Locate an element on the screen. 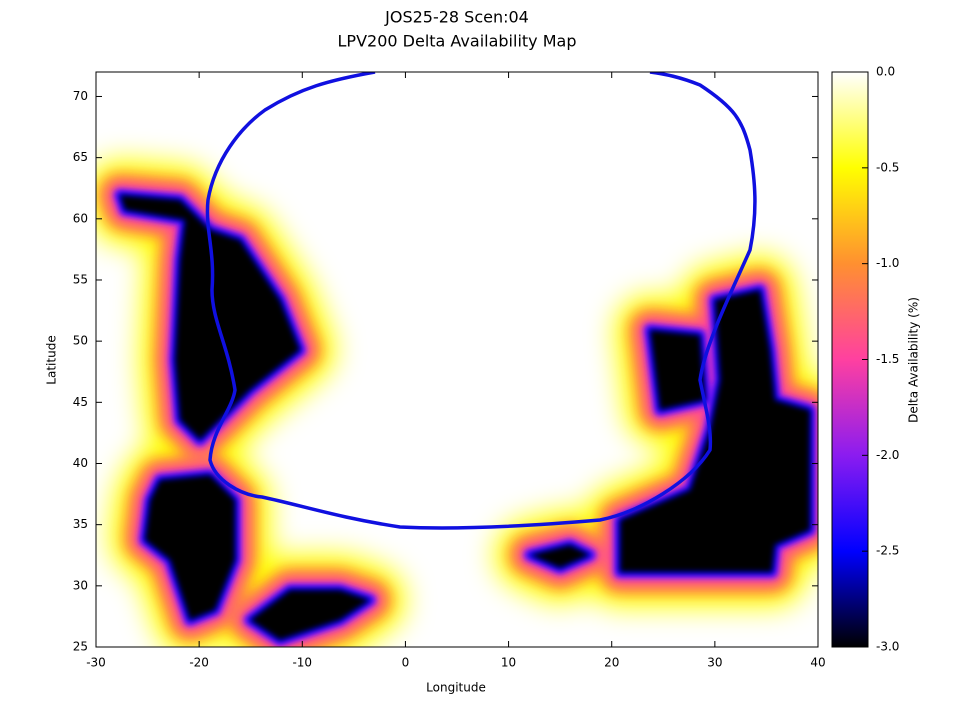 The height and width of the screenshot is (720, 960). y-tick-label: 60 is located at coordinates (80, 218).